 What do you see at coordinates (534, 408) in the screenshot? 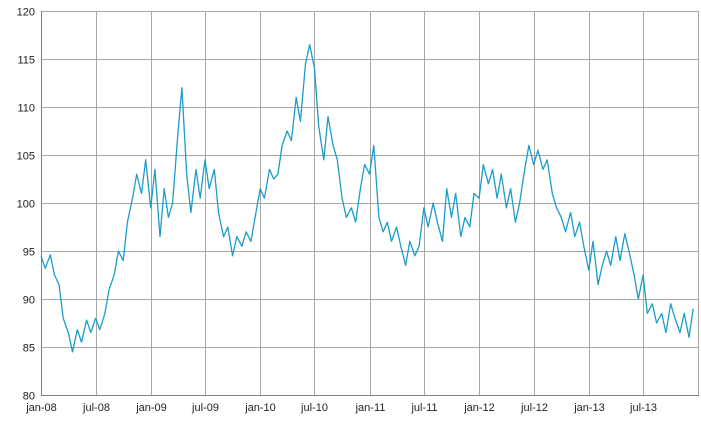
I see `x-tick-label: jul-12` at bounding box center [534, 408].